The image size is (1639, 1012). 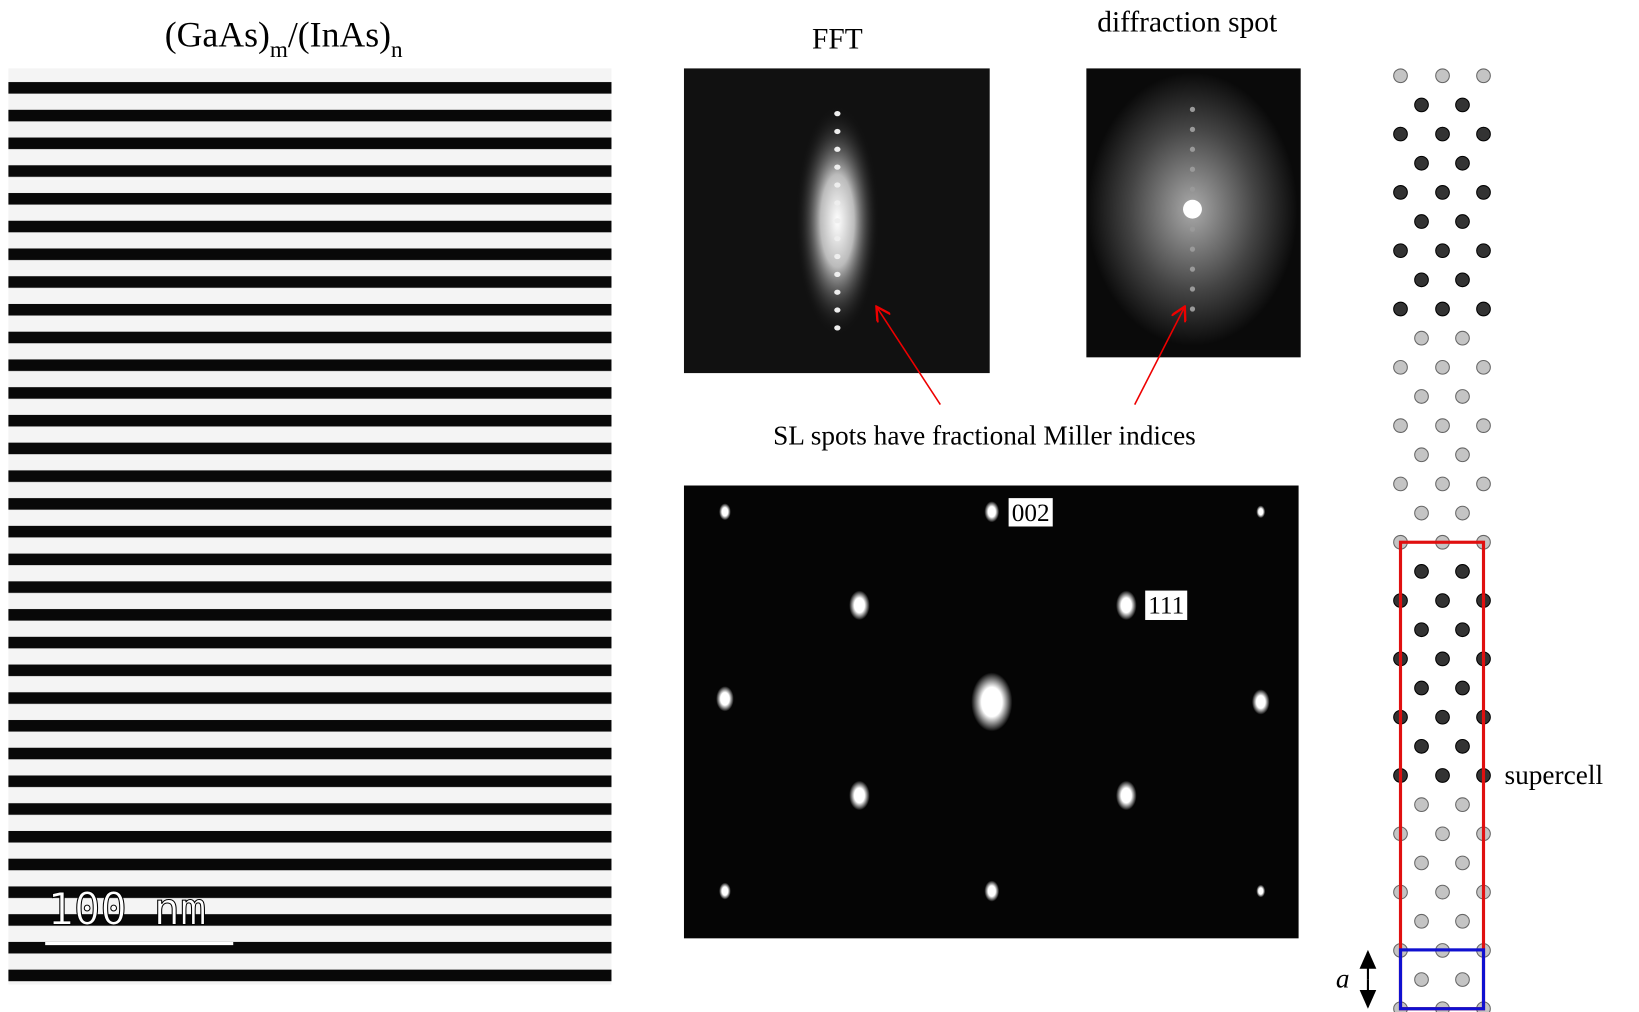 I want to click on diffraction-title: diffraction spot, so click(x=1187, y=23).